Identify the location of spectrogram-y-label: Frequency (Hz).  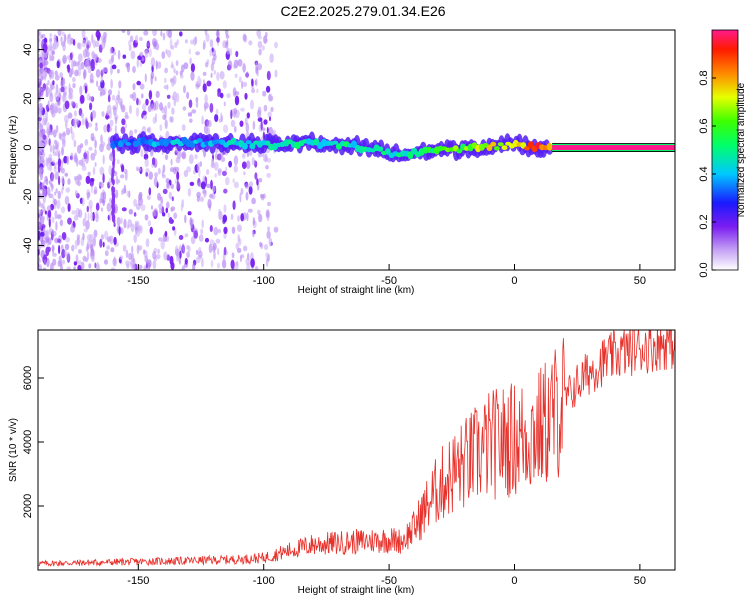
(13, 150).